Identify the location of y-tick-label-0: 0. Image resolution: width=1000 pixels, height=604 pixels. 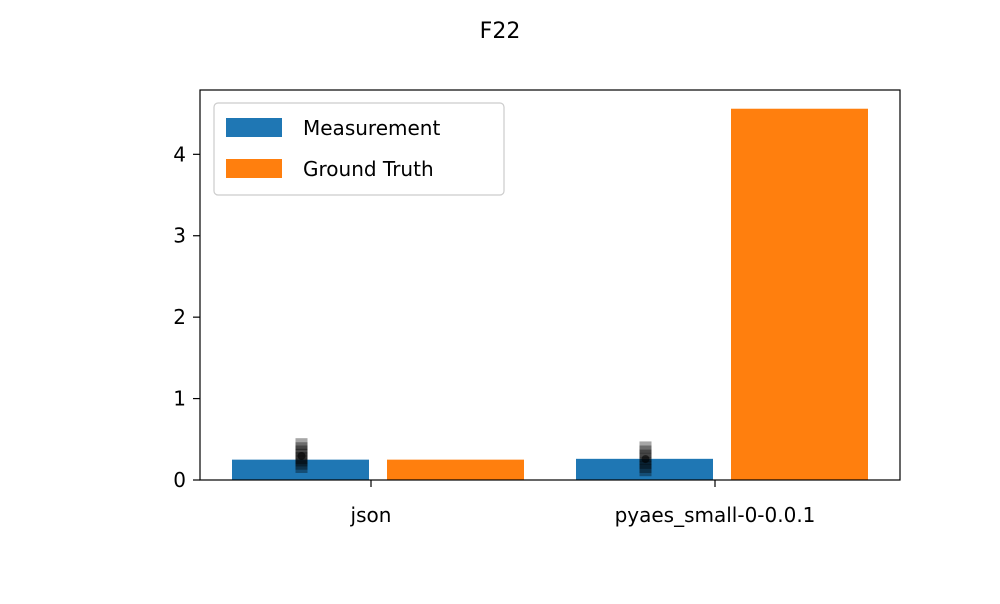
(179, 480).